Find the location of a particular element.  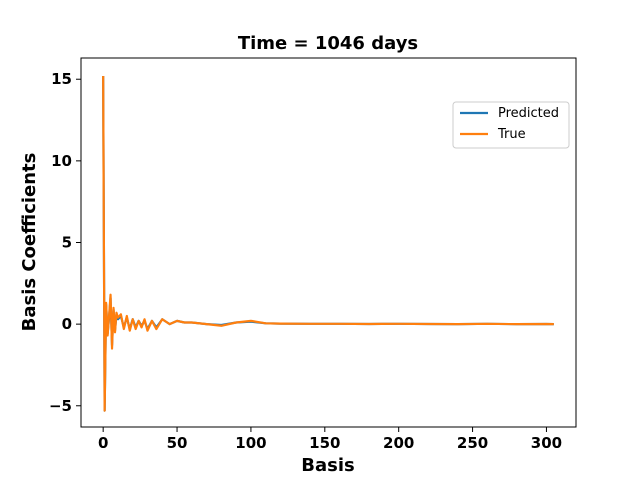

legend-label-predicted: Predicted is located at coordinates (528, 113).